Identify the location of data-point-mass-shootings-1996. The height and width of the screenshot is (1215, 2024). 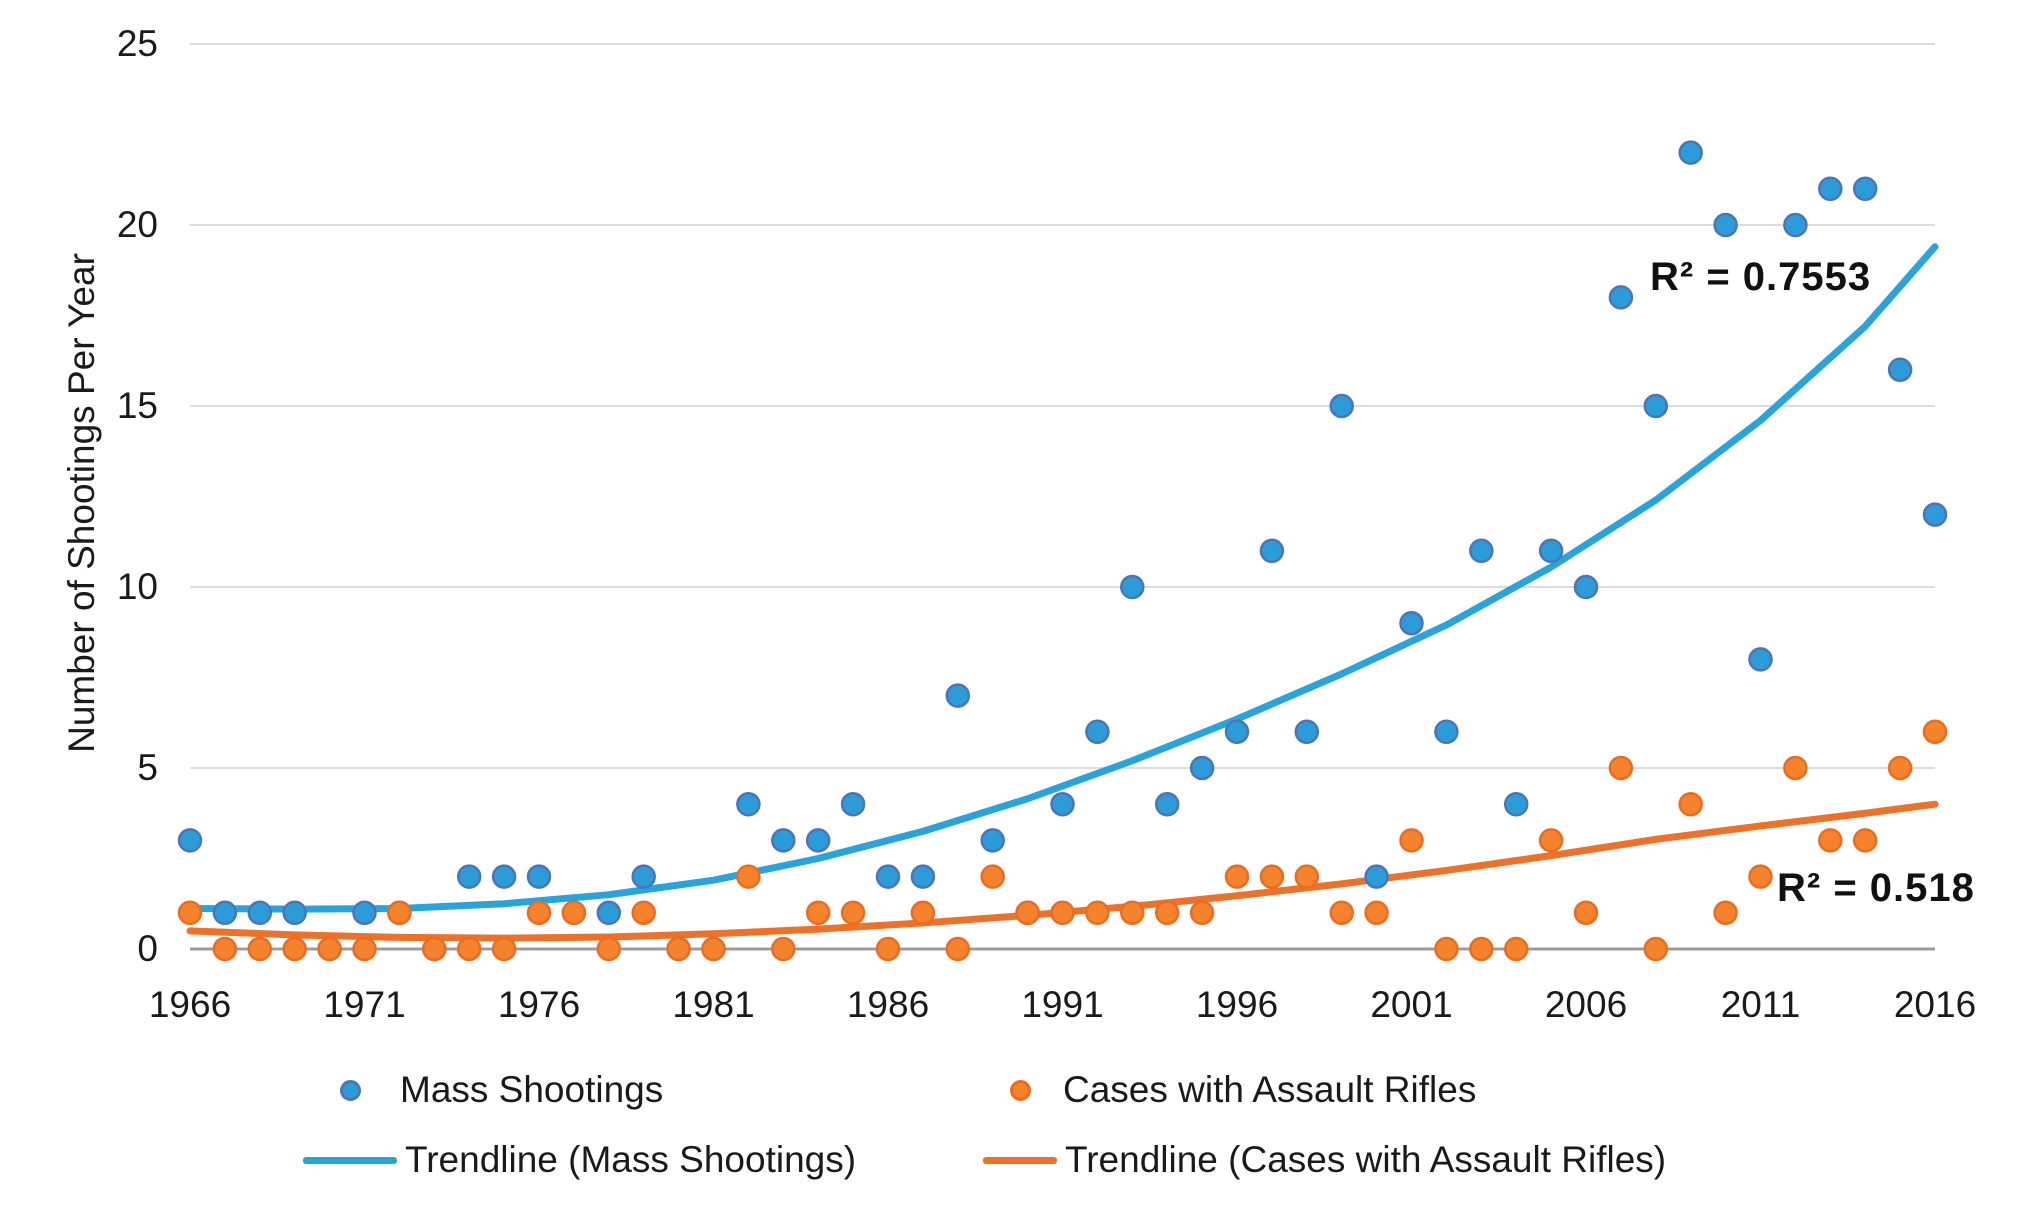
(1237, 732).